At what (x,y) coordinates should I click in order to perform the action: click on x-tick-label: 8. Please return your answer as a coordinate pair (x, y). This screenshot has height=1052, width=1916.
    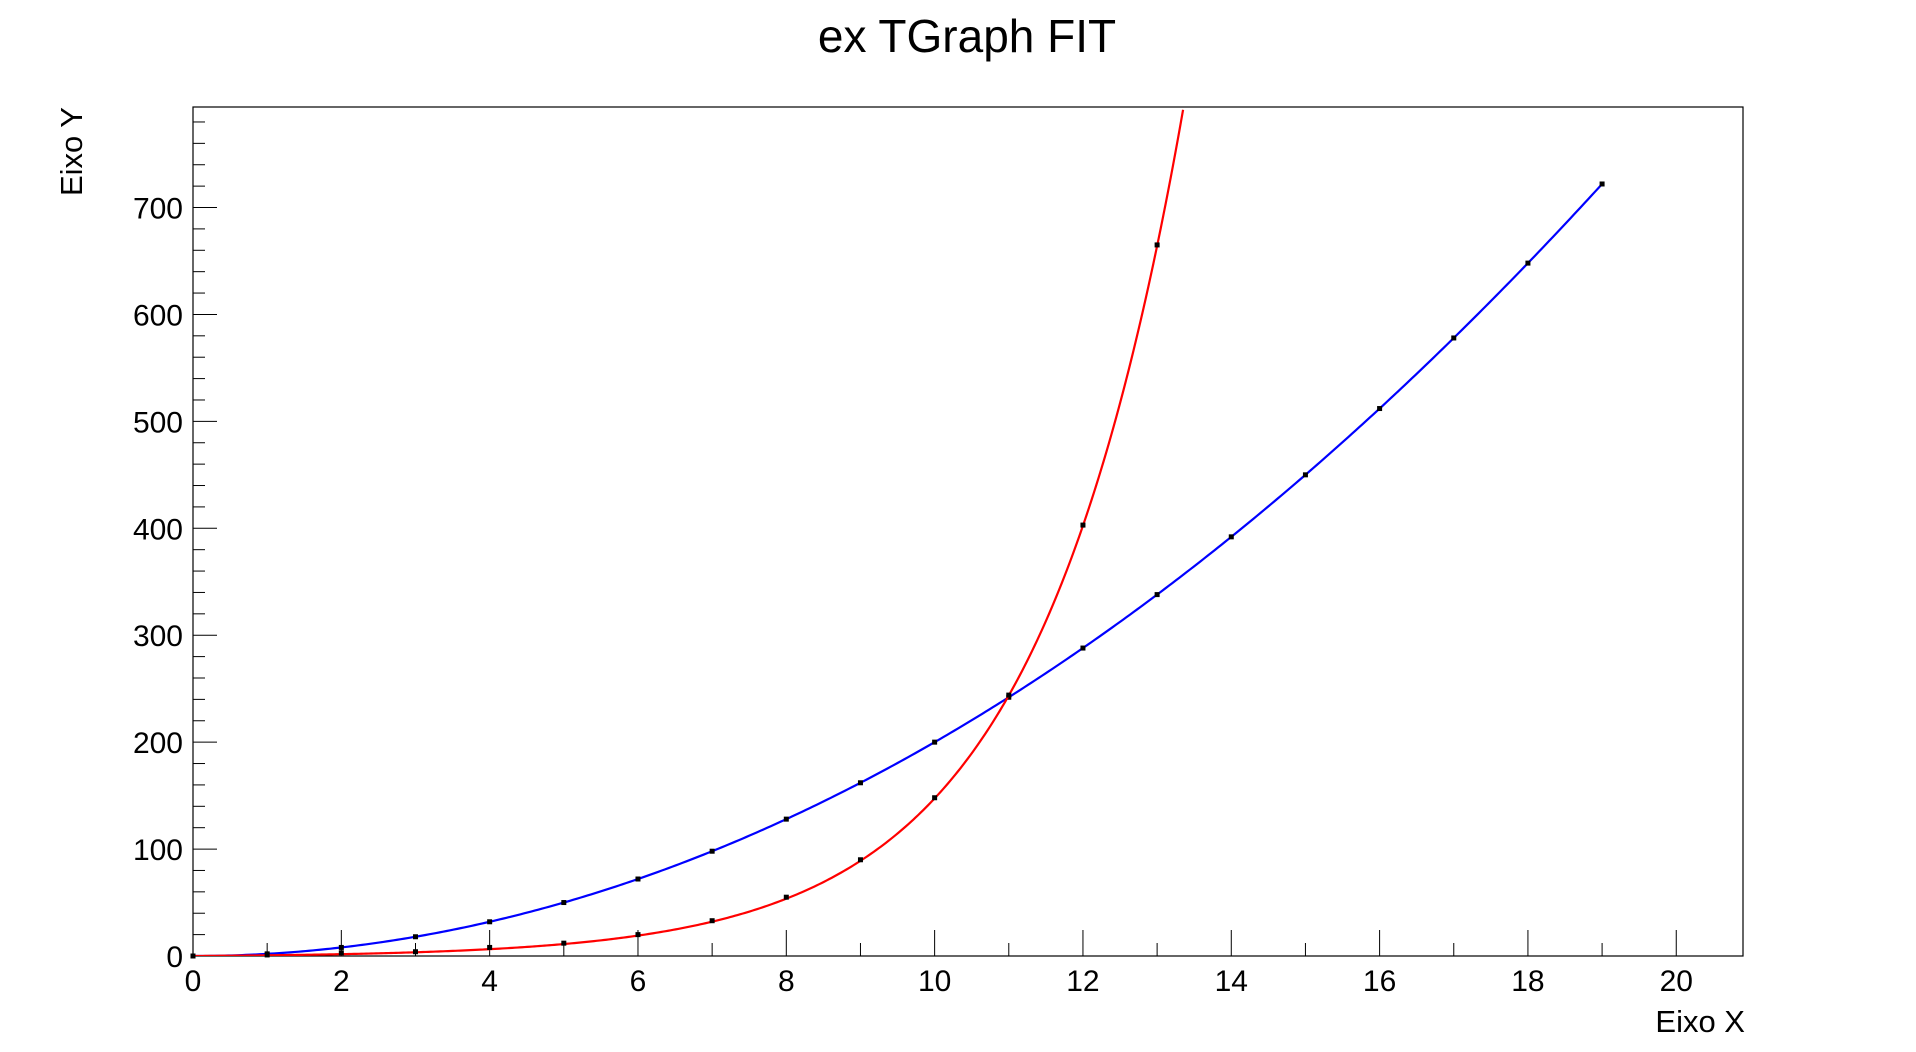
    Looking at the image, I should click on (786, 981).